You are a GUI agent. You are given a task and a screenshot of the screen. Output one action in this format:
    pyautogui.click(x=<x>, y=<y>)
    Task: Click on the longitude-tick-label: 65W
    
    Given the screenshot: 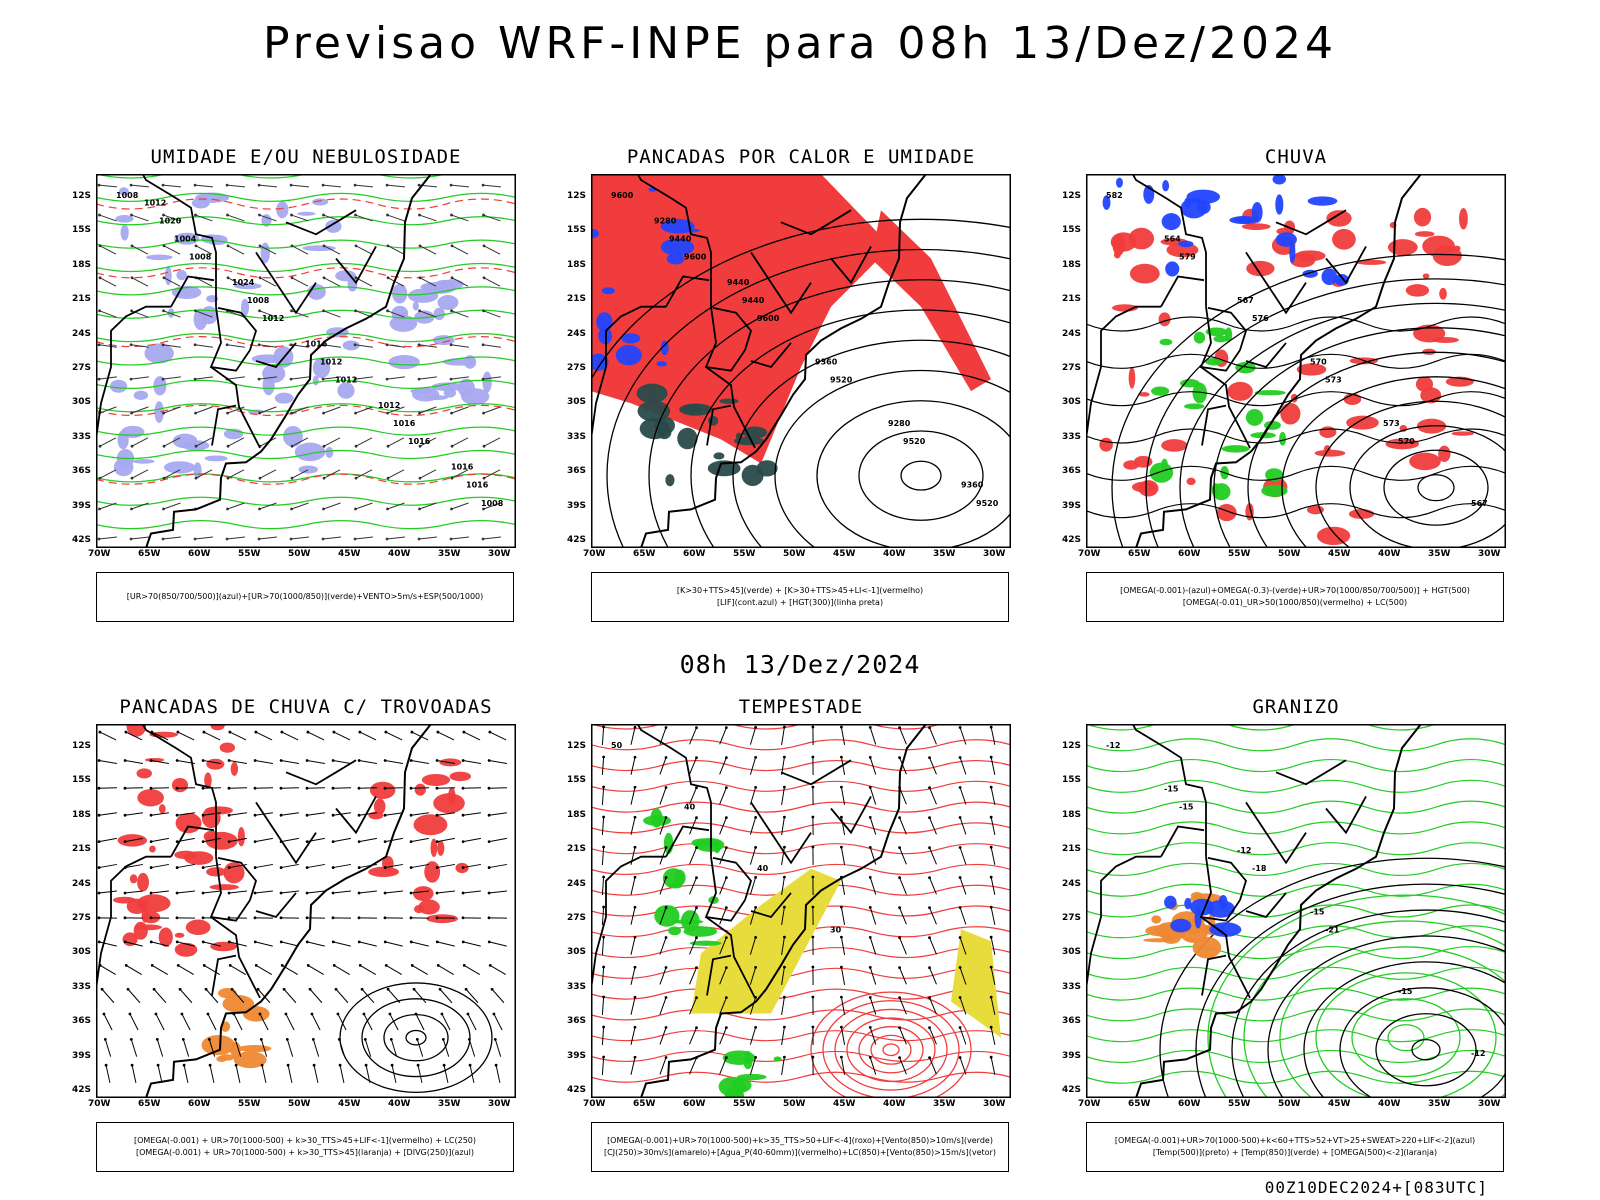 What is the action you would take?
    pyautogui.click(x=149, y=554)
    